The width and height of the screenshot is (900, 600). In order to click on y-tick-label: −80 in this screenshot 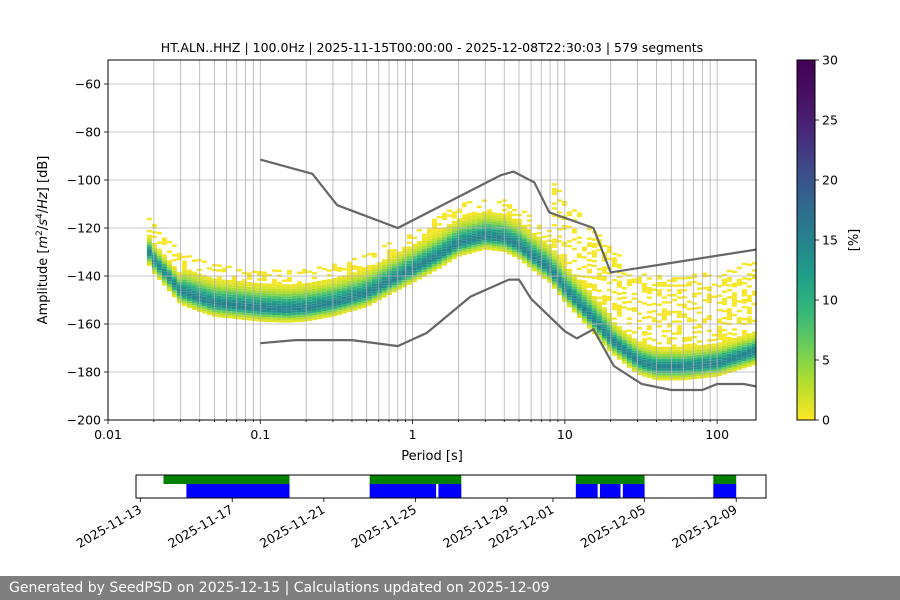, I will do `click(88, 132)`.